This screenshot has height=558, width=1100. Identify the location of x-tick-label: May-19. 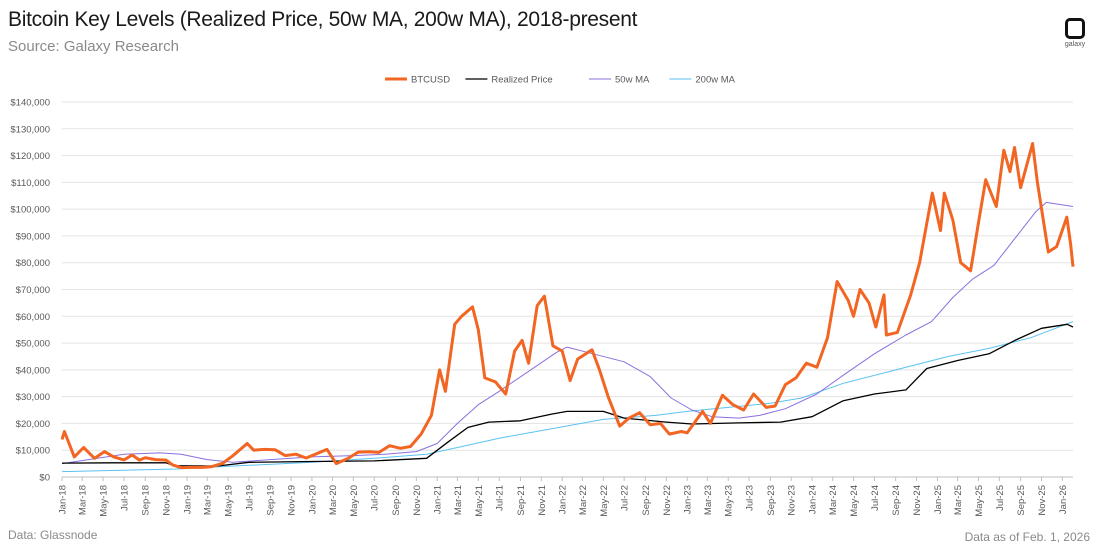
(229, 501).